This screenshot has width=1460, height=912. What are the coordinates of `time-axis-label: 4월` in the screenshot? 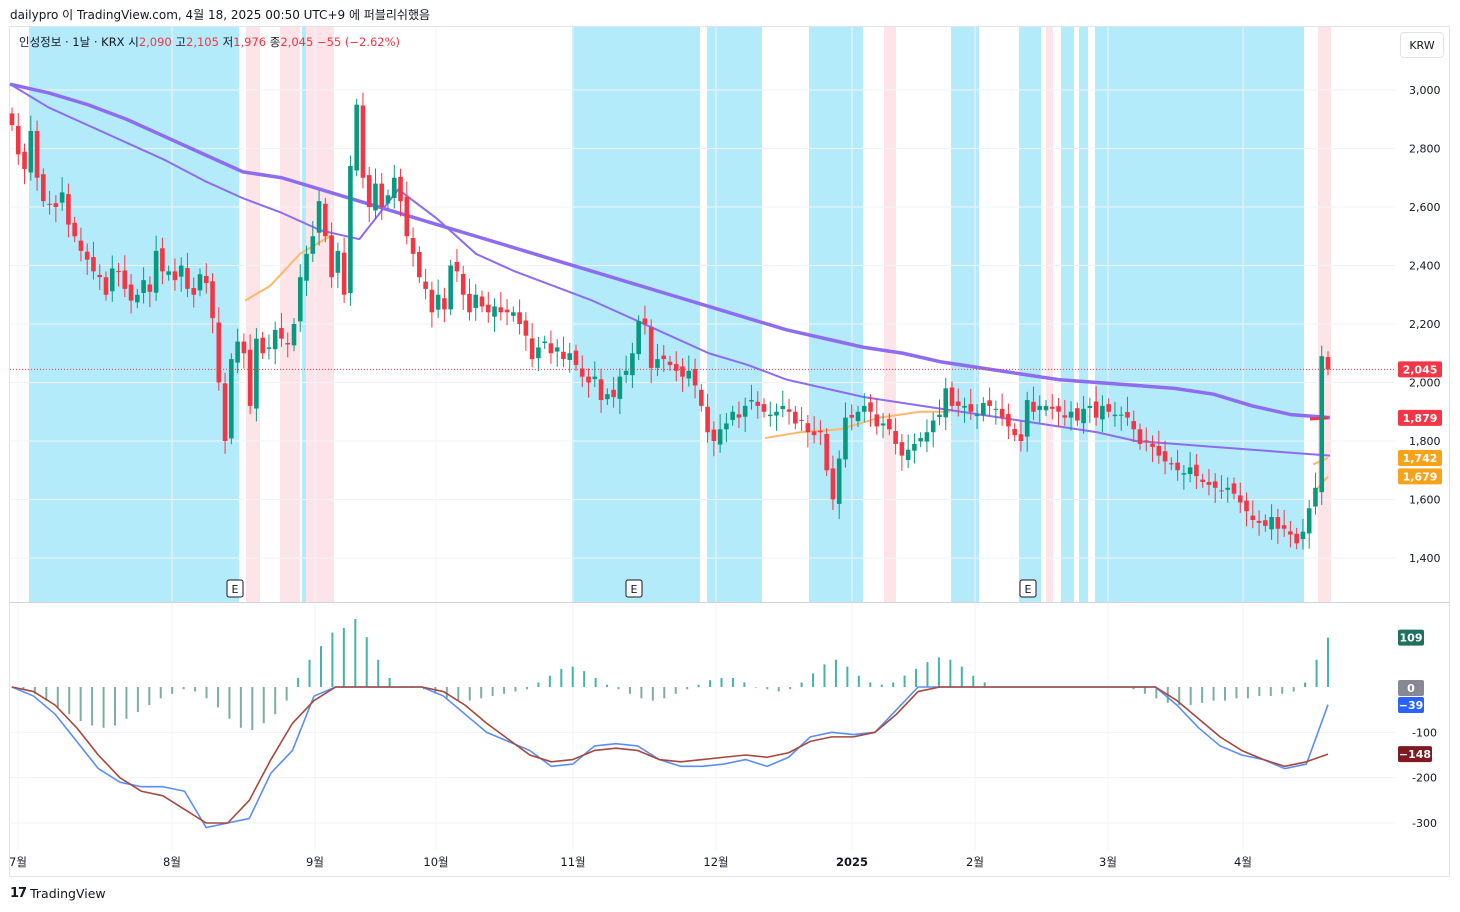 It's located at (1243, 862).